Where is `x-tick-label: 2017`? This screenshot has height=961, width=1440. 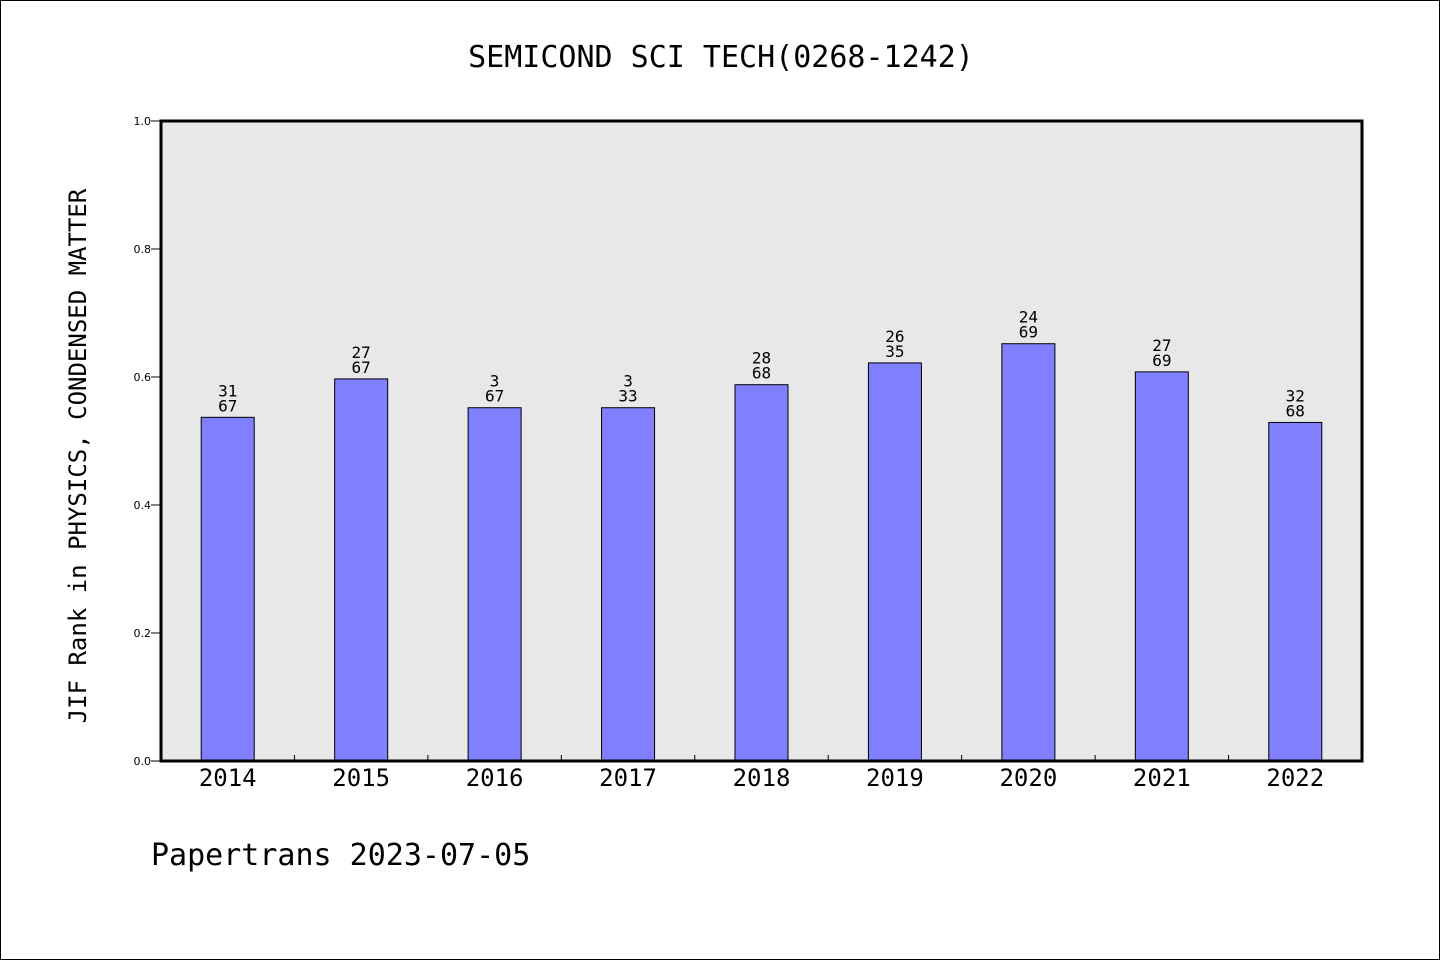
x-tick-label: 2017 is located at coordinates (628, 778).